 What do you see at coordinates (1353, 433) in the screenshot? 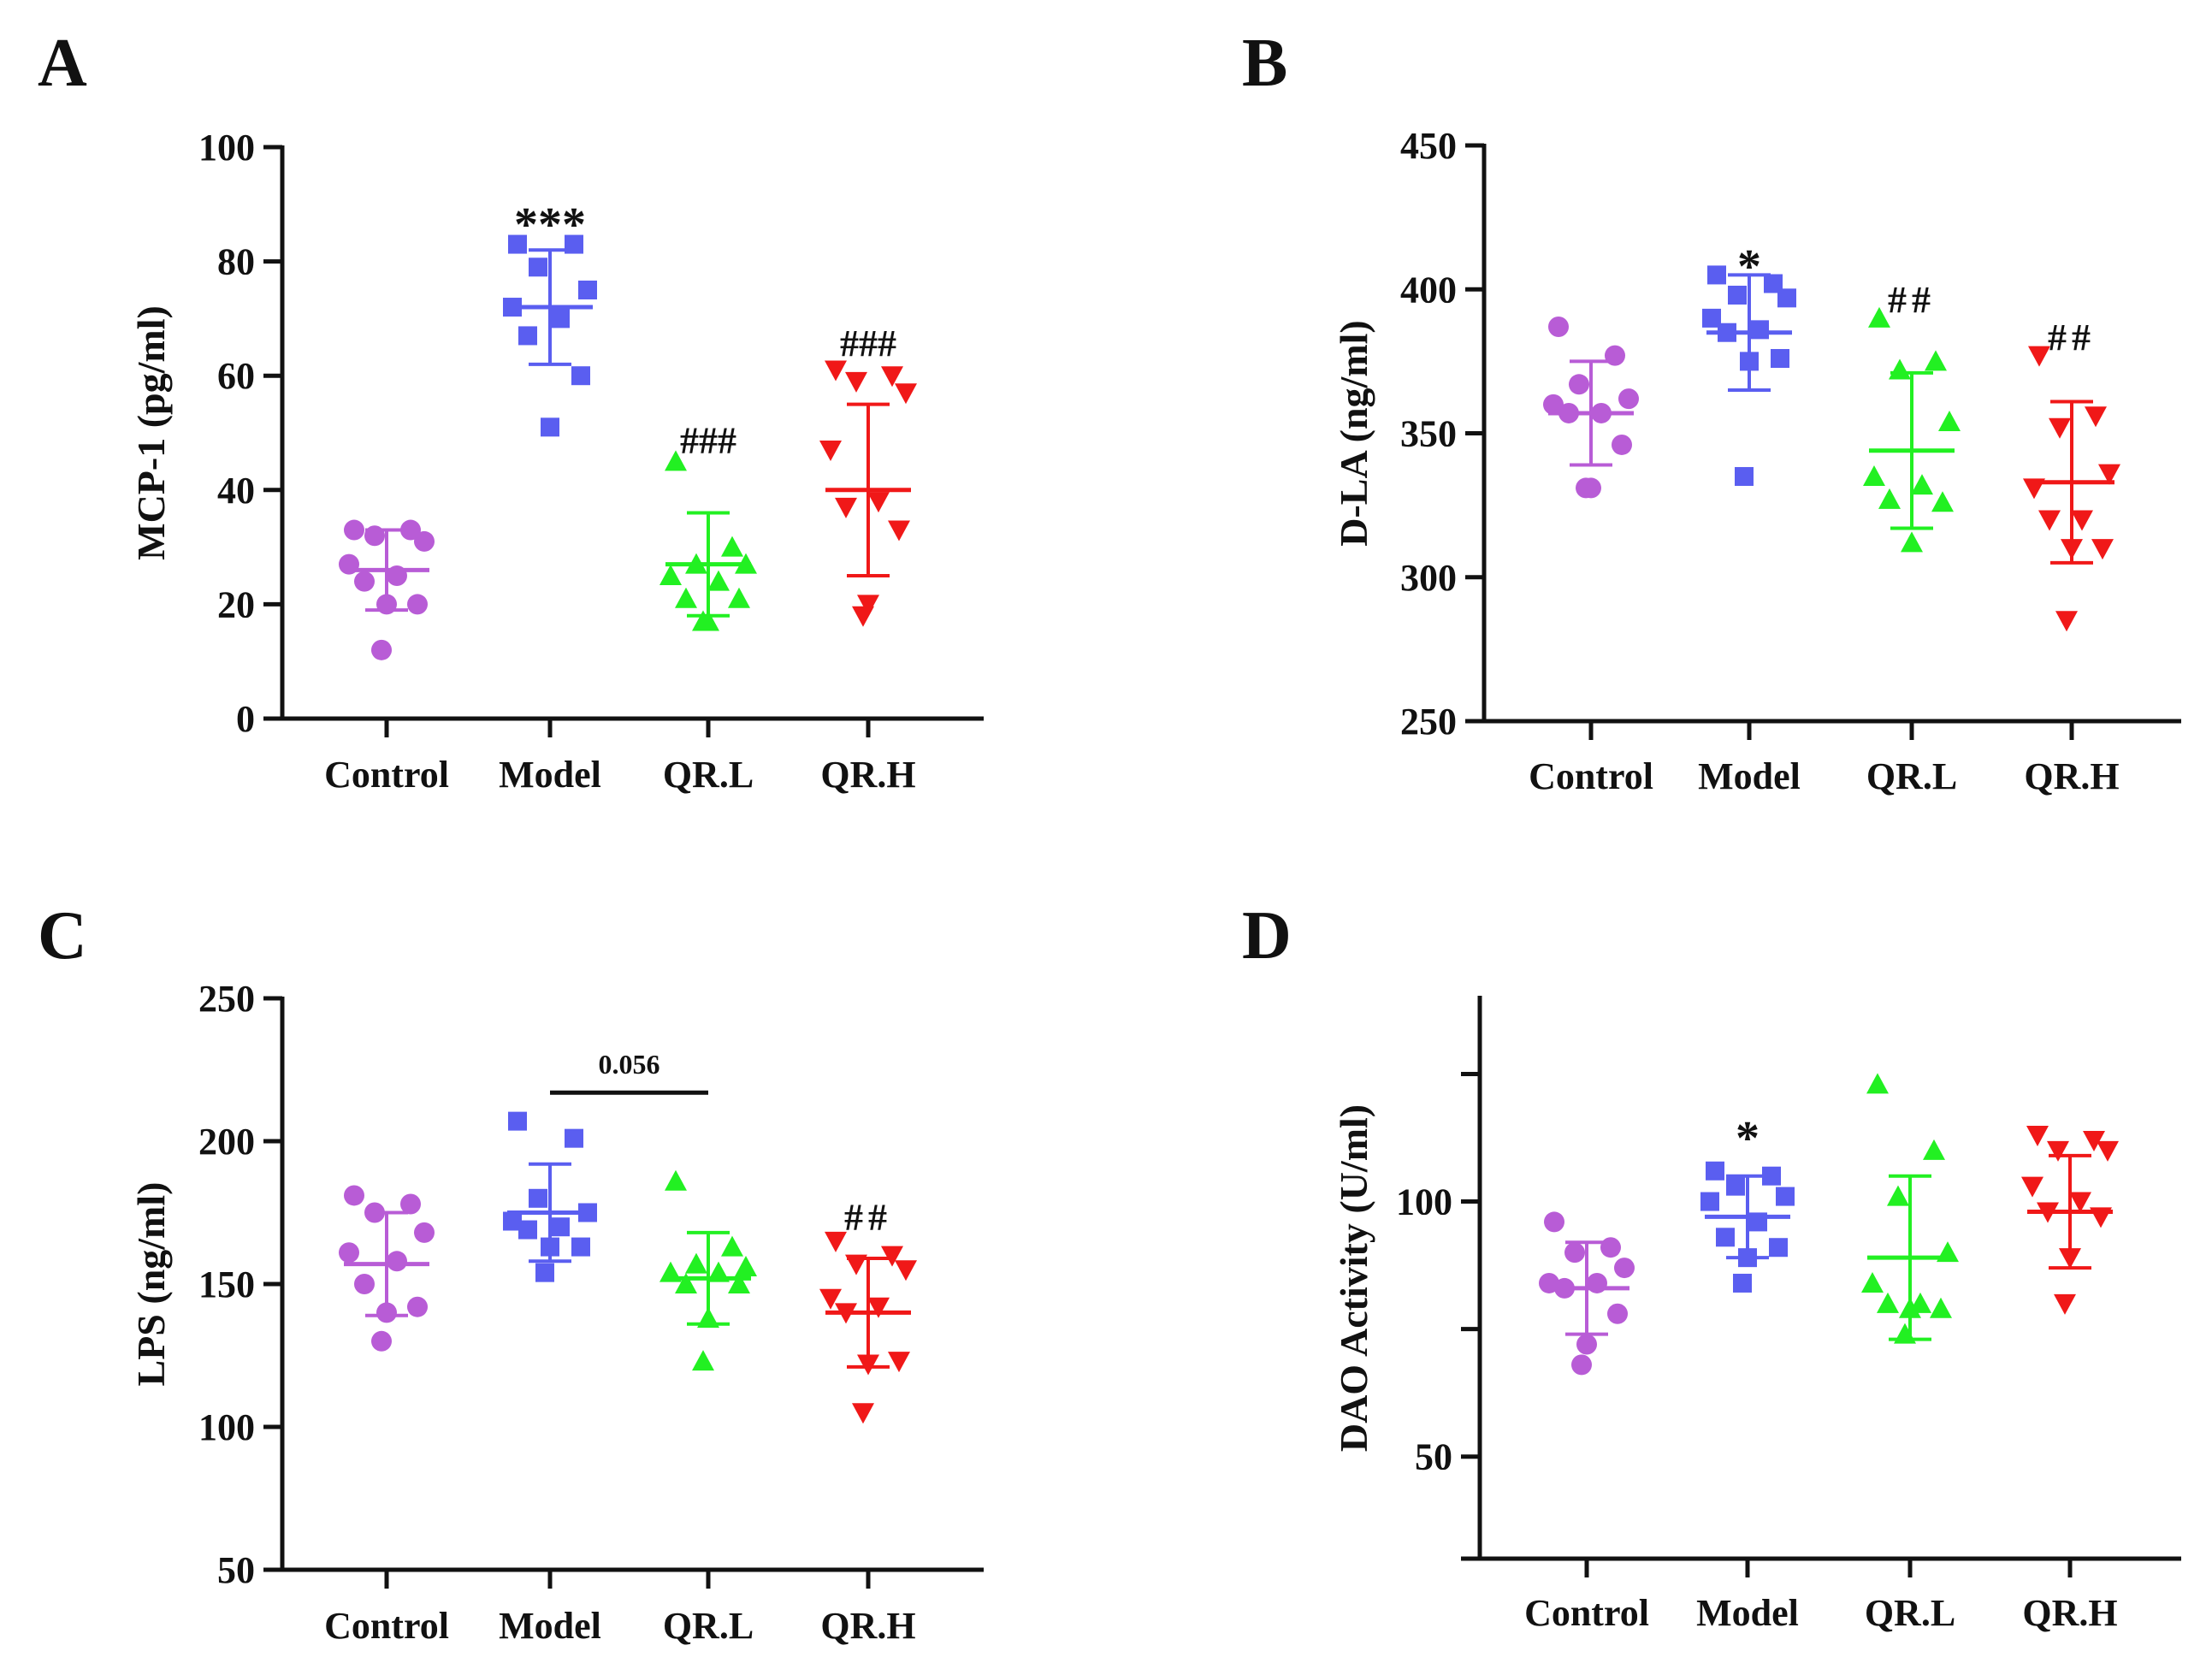
I see `y-axis-label: D-LA (ng/ml)` at bounding box center [1353, 433].